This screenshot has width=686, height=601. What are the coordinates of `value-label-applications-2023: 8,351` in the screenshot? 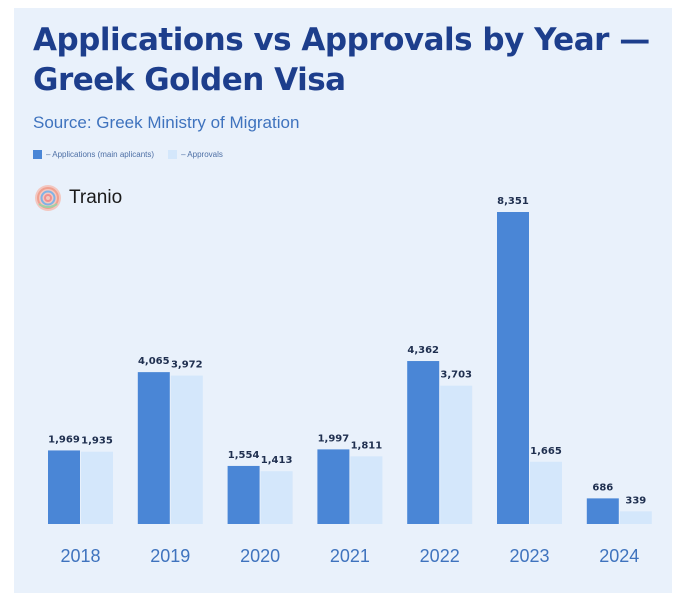 It's located at (513, 201).